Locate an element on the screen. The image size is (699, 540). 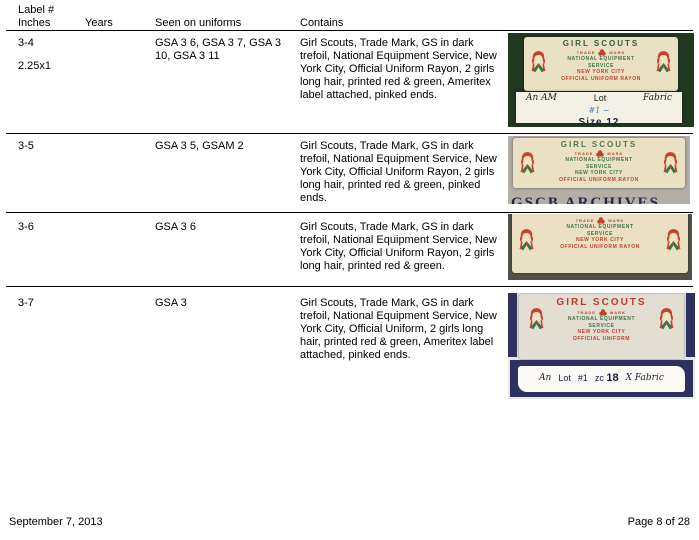
fabric-tag: An Lot #1 zc 18 X Fabric is located at coordinates (601, 378).